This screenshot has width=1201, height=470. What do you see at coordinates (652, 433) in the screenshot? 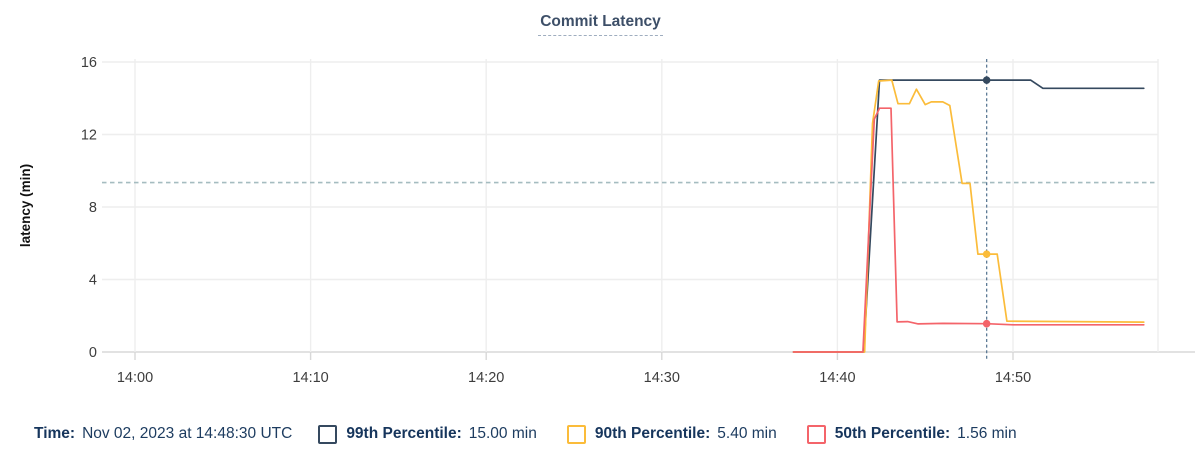
I see `legend-p90-label: 90th Percentile:` at bounding box center [652, 433].